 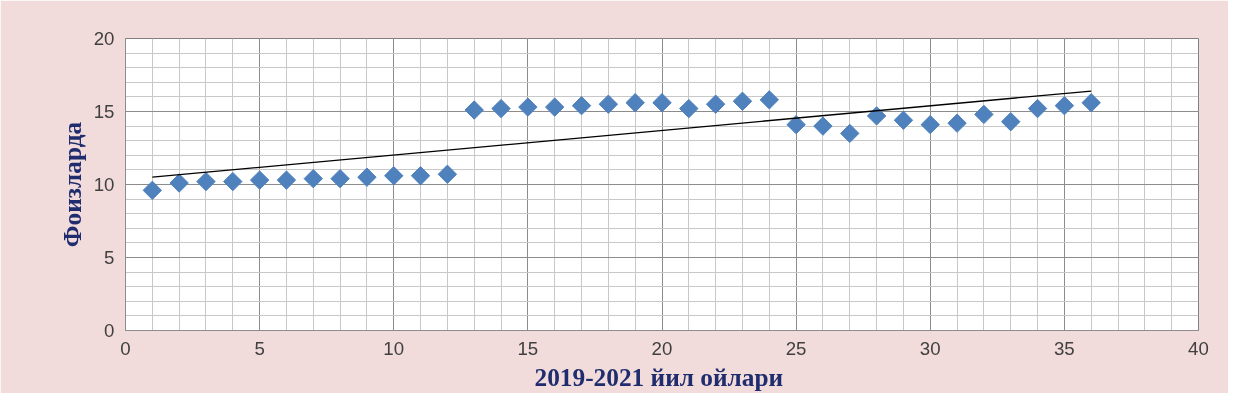 What do you see at coordinates (659, 376) in the screenshot?
I see `x-axis-title: 2019-2021 йил ойлари` at bounding box center [659, 376].